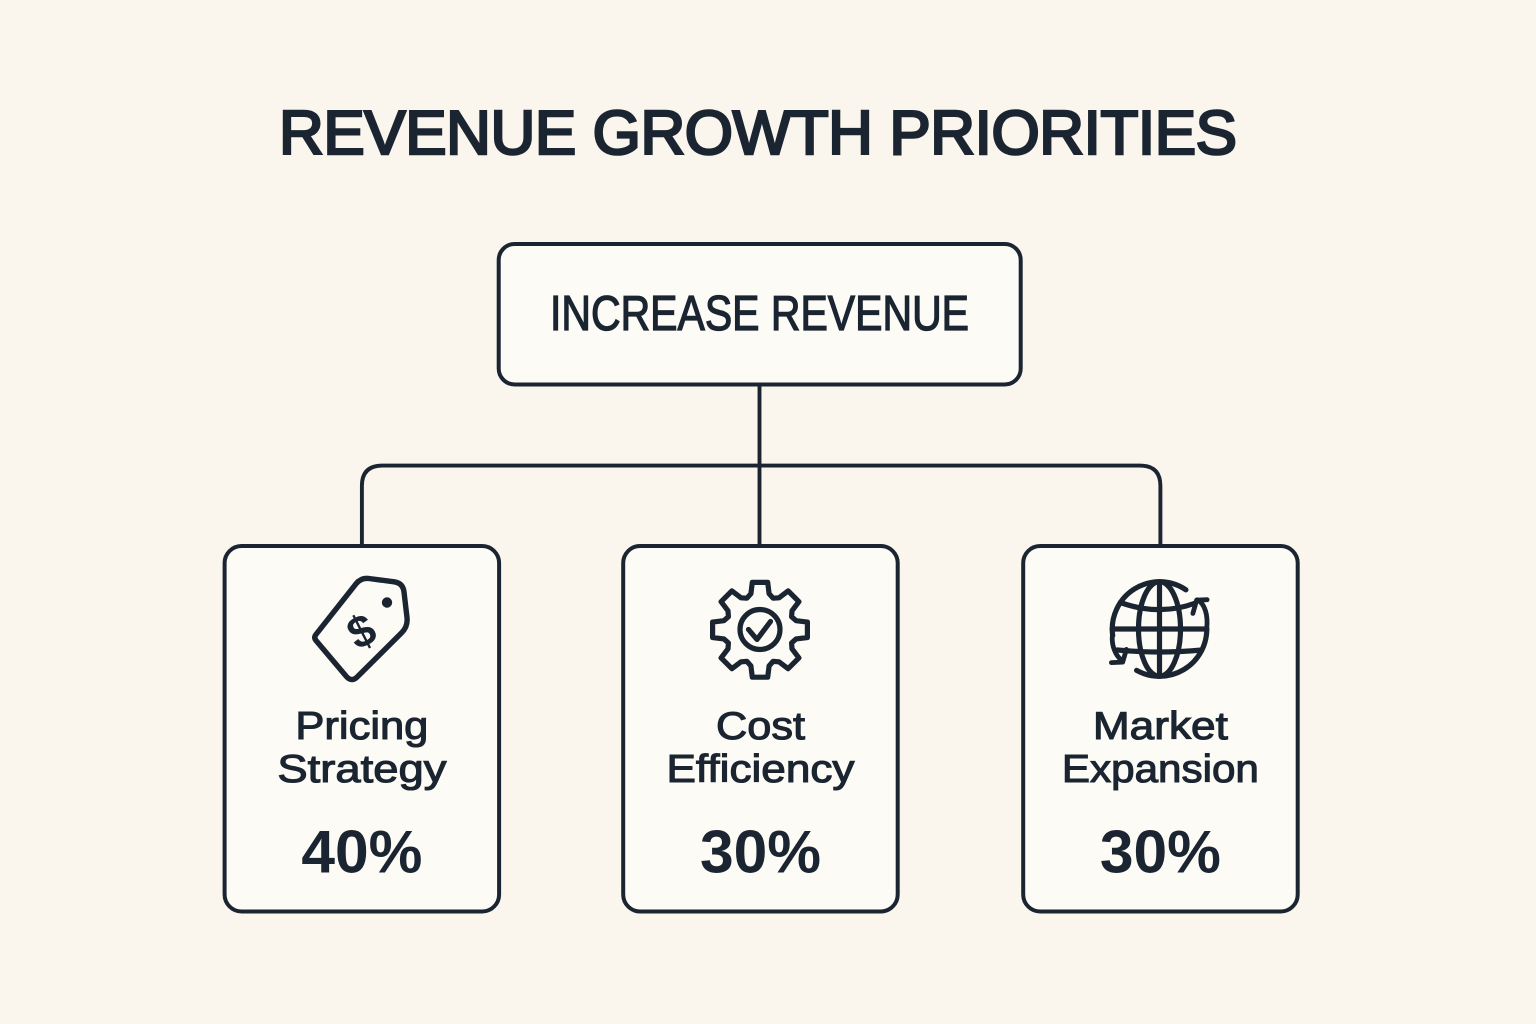  I want to click on svg-text: 40%, so click(361, 852).